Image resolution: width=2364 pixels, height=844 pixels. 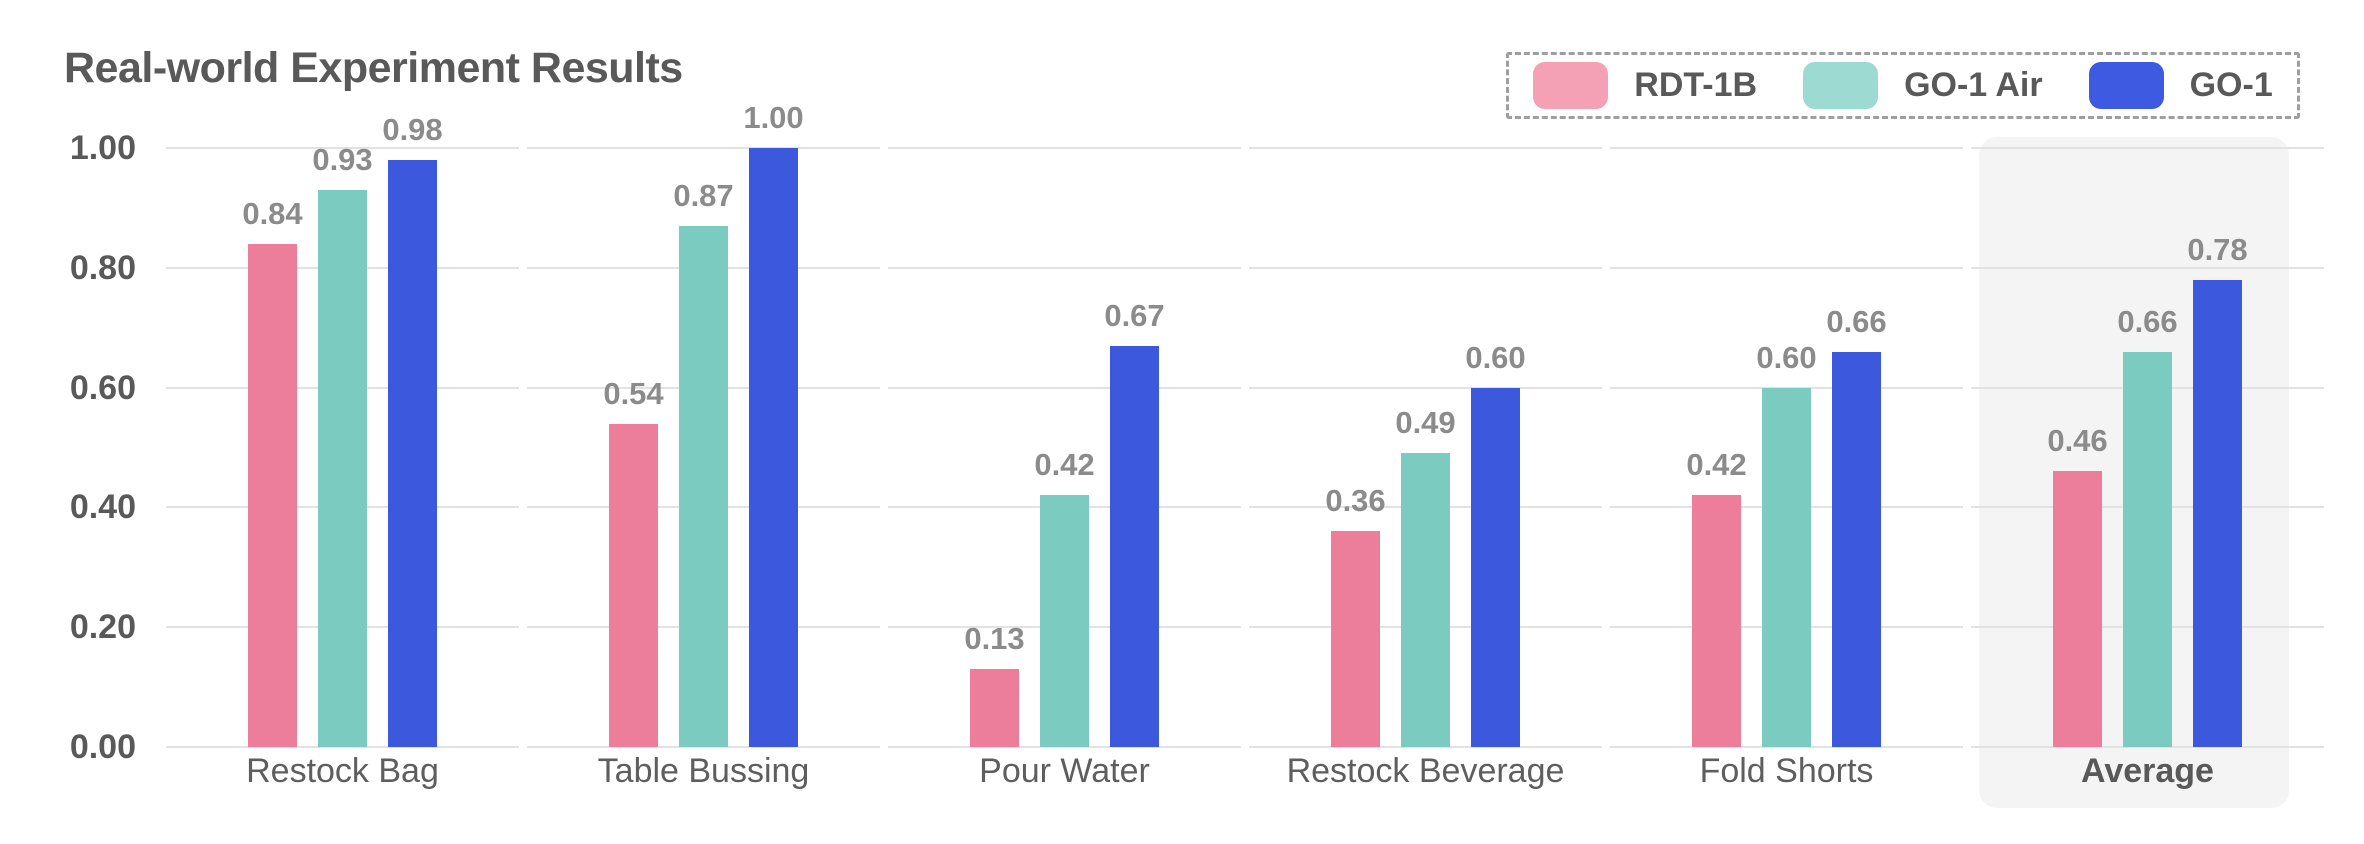 I want to click on value-label-go-1: 0.66, so click(x=1856, y=321).